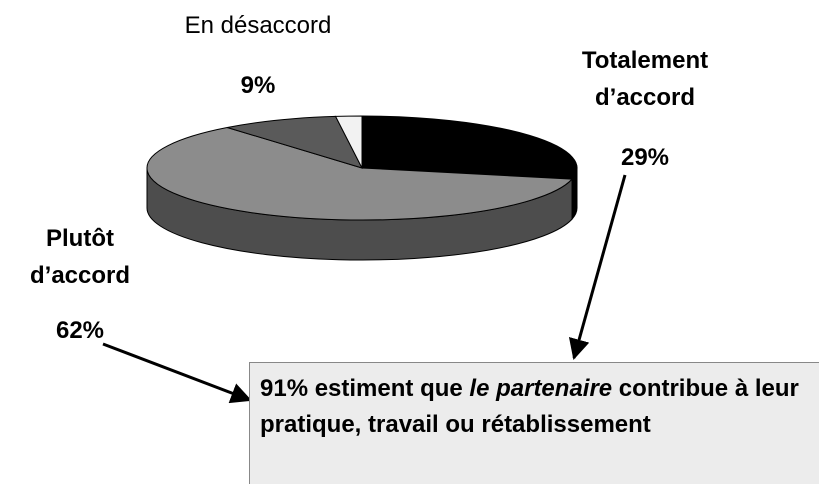 The height and width of the screenshot is (484, 835). Describe the element at coordinates (80, 257) in the screenshot. I see `category-label: Plutôt d’accord` at that location.